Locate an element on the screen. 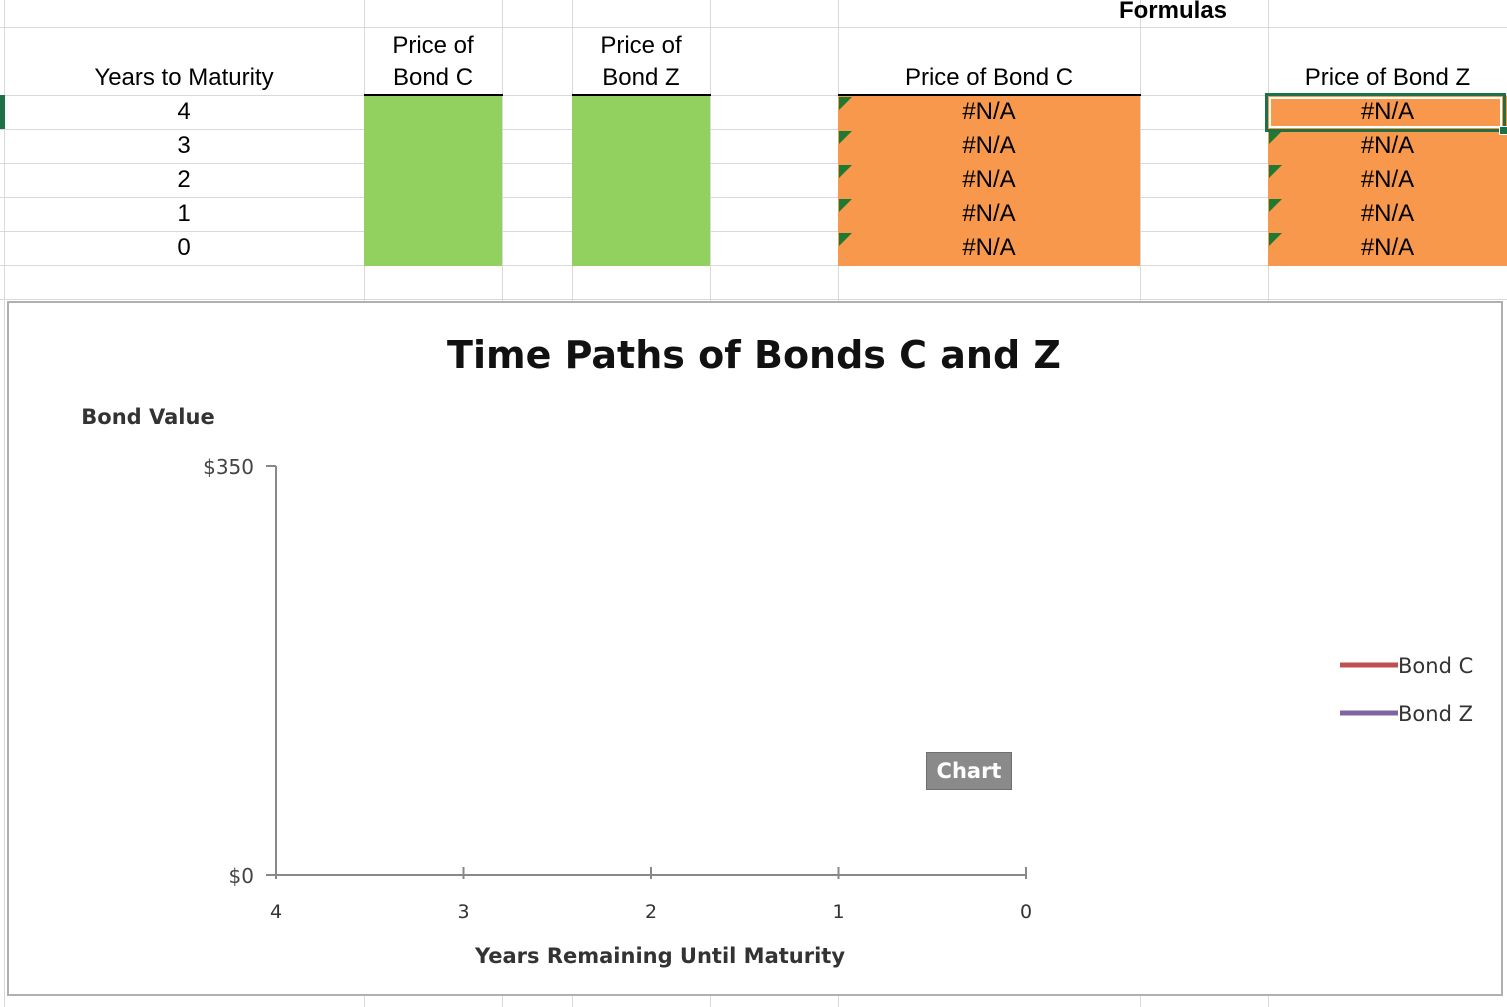 This screenshot has height=1007, width=1507. formula-cells-bond-z is located at coordinates (1387, 181).